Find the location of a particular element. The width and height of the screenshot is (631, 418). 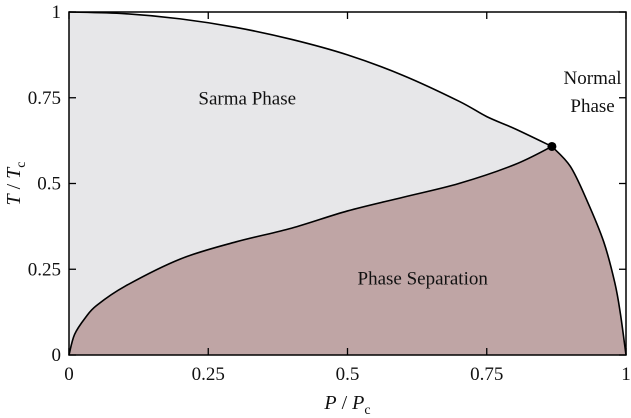

x-axis-label: P / Pc is located at coordinates (346, 405).